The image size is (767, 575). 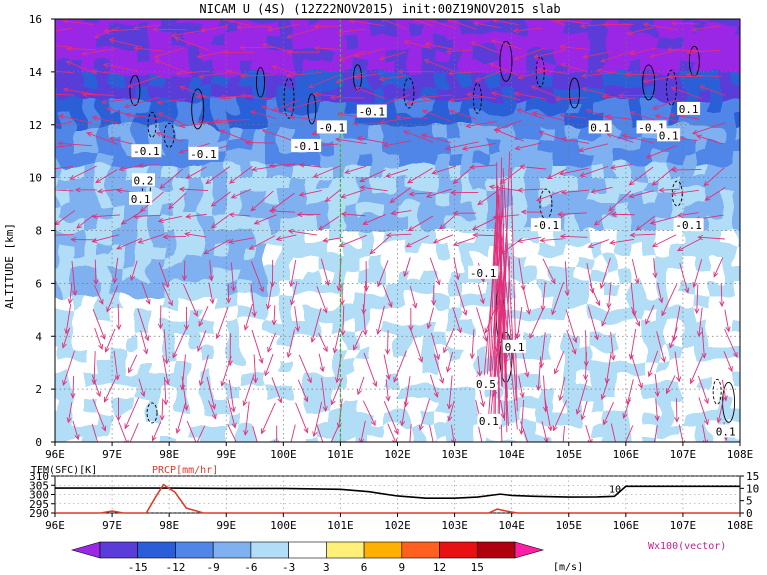 What do you see at coordinates (226, 525) in the screenshot?
I see `ts-x-tick-label: 99E` at bounding box center [226, 525].